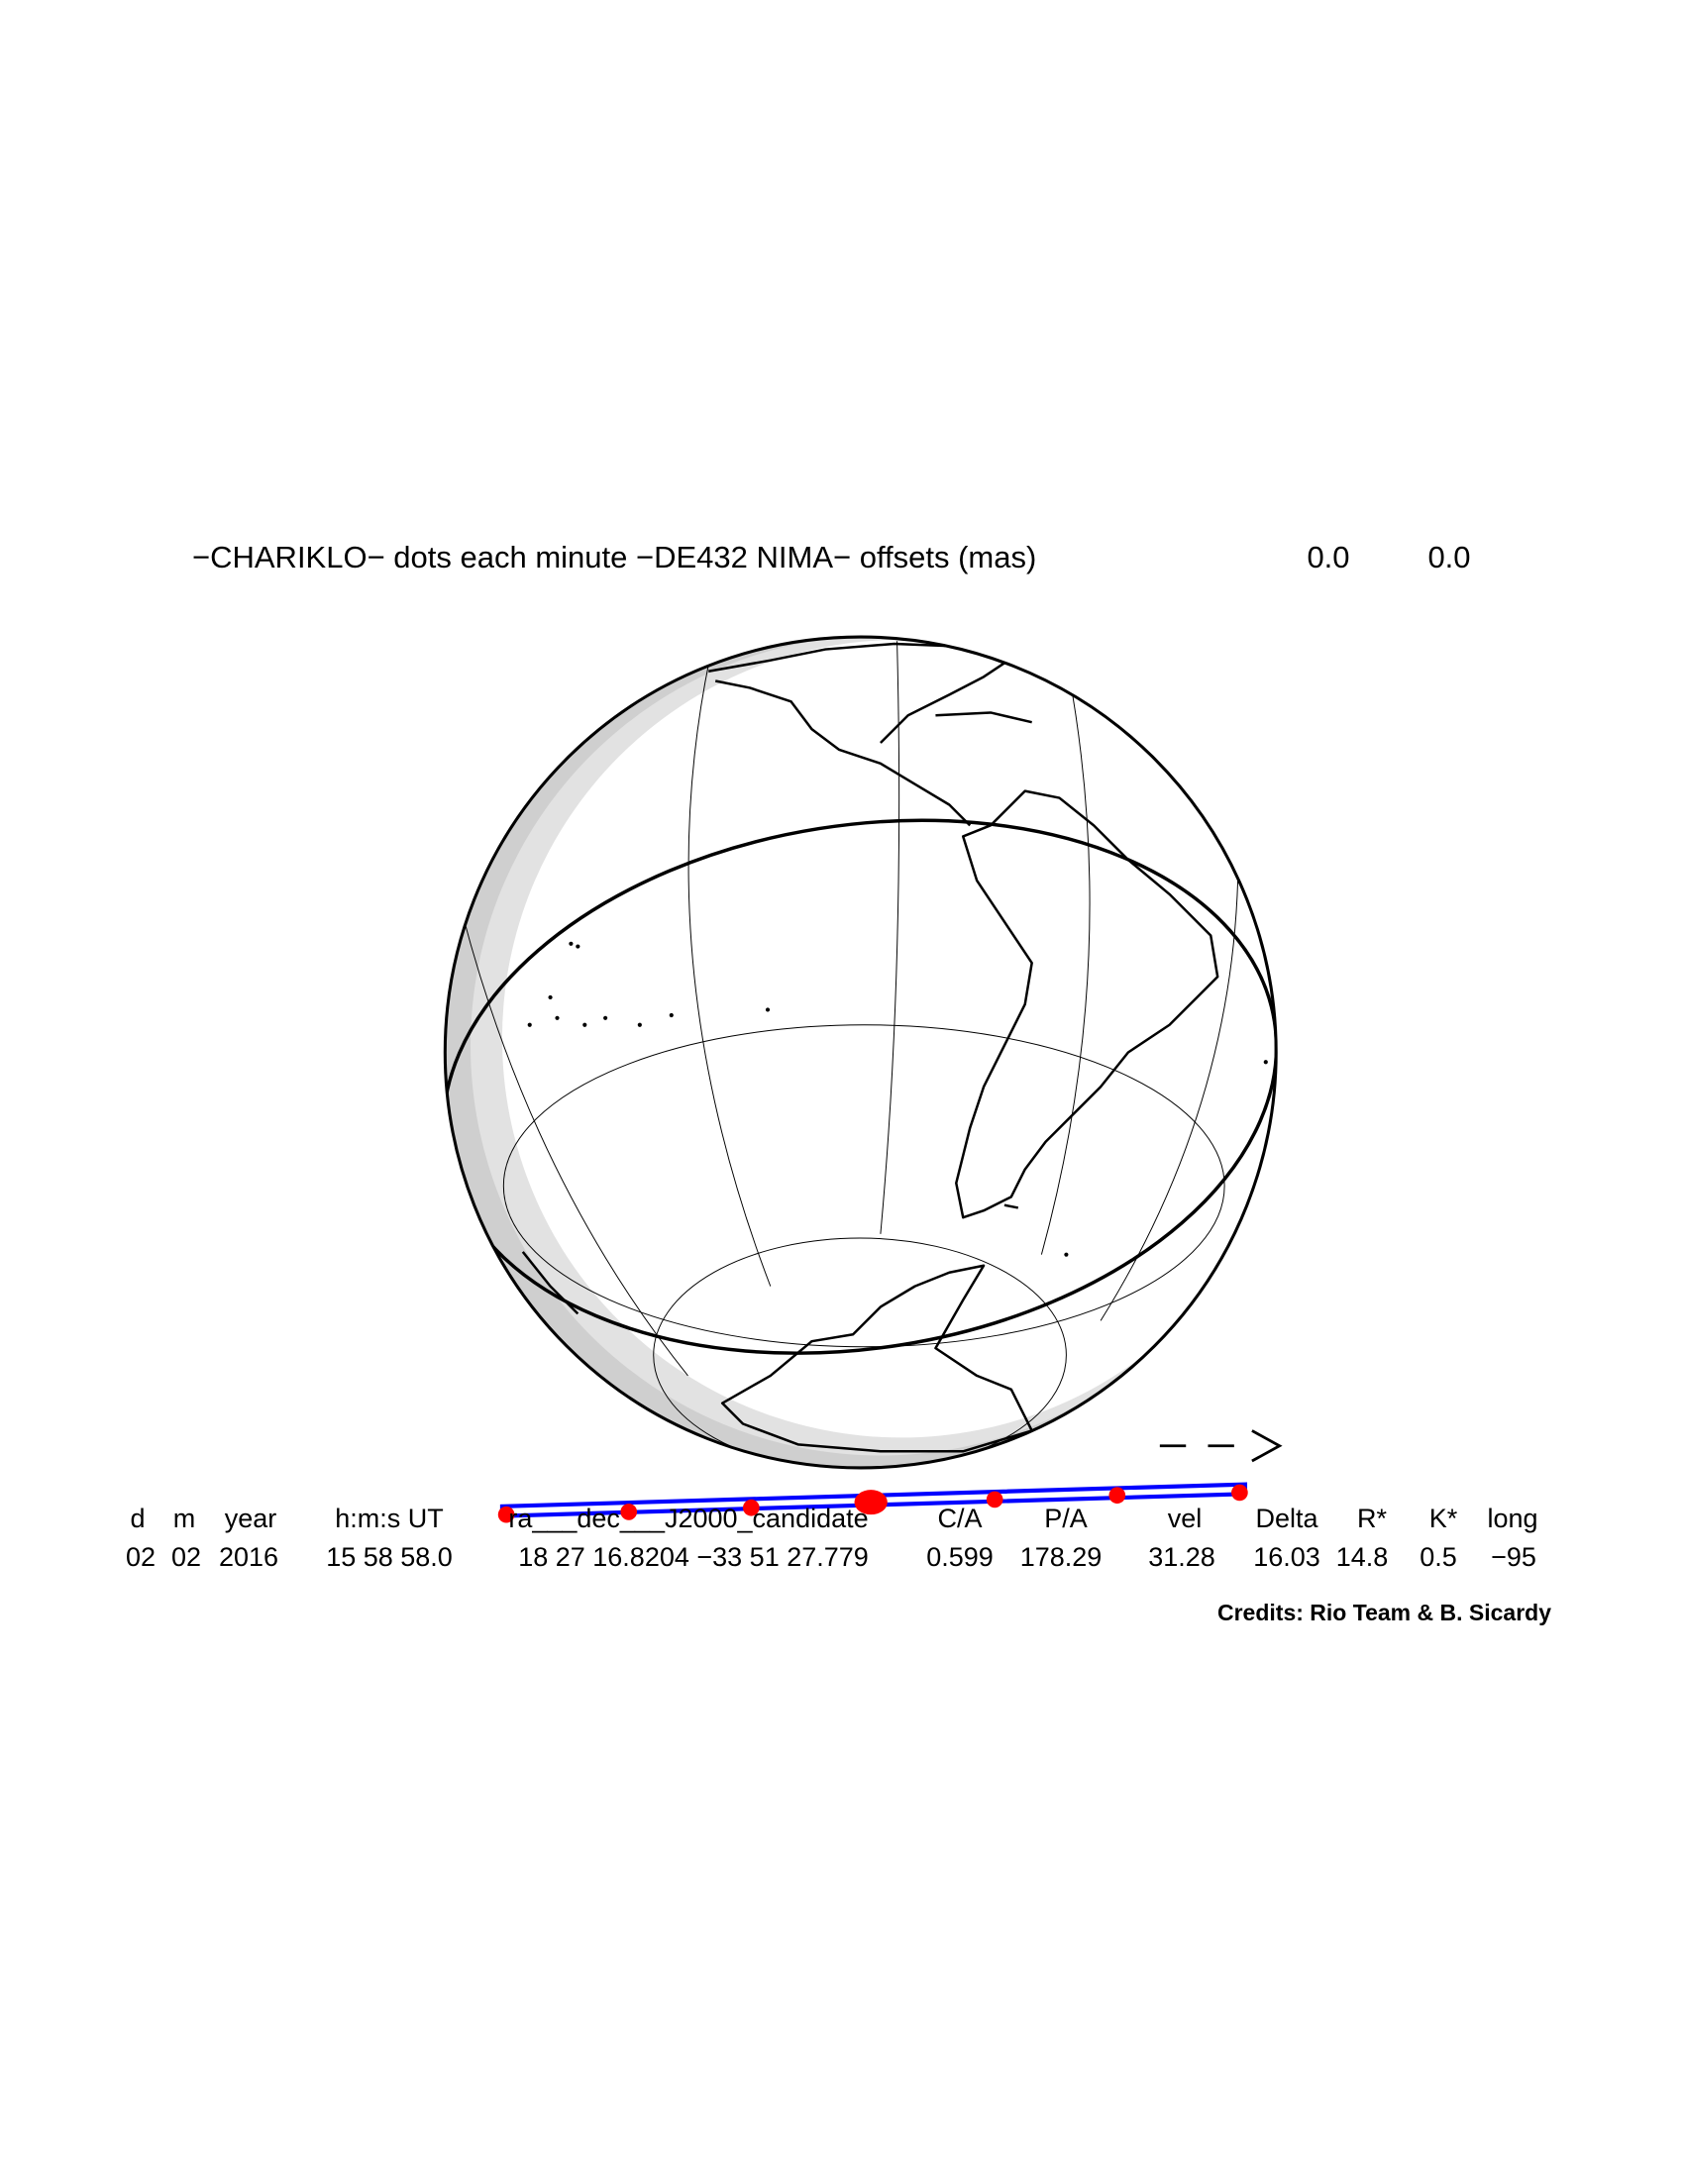 This screenshot has width=1684, height=2184. Describe the element at coordinates (1363, 1557) in the screenshot. I see `cell-value: 14.8` at that location.